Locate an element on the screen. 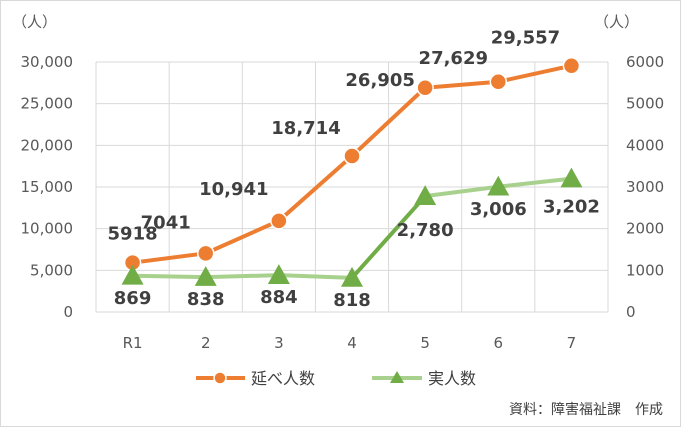  data-label-total: 18,714 is located at coordinates (305, 128).